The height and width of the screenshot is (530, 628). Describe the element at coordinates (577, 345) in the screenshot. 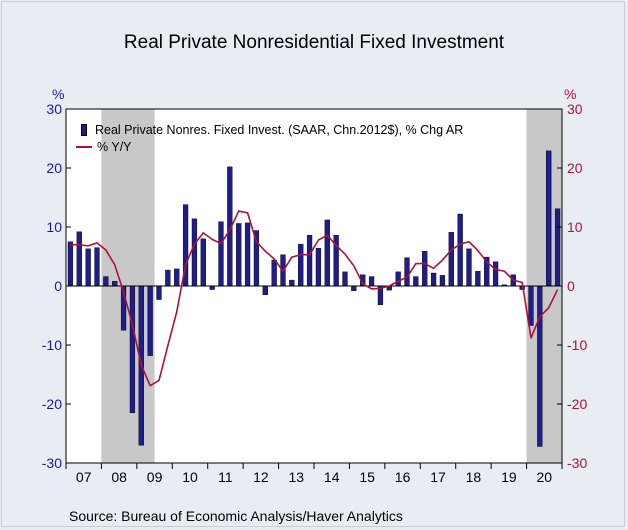

I see `right-tick-label: -10` at that location.